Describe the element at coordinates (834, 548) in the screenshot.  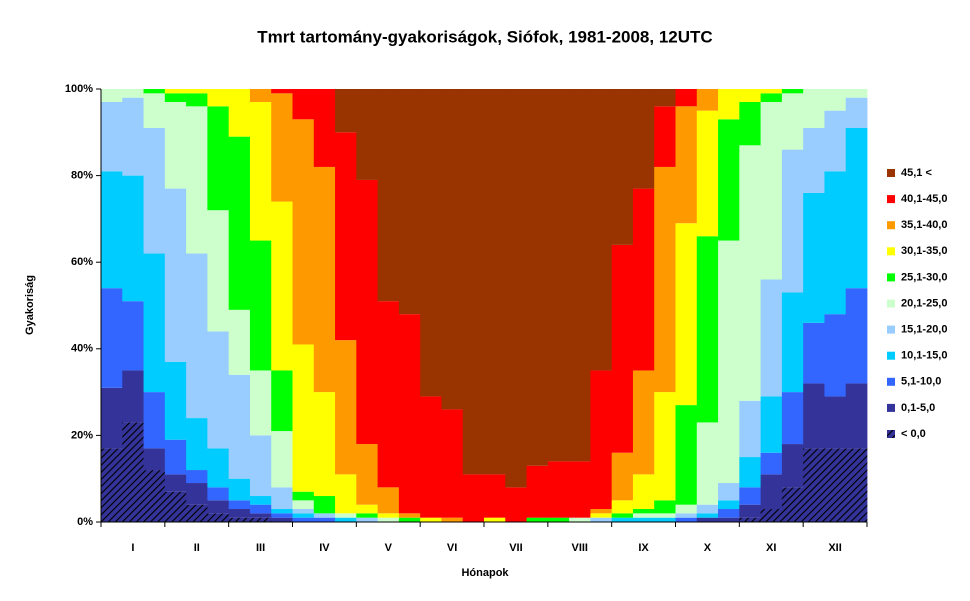
I see `x-tick-label: XII` at that location.